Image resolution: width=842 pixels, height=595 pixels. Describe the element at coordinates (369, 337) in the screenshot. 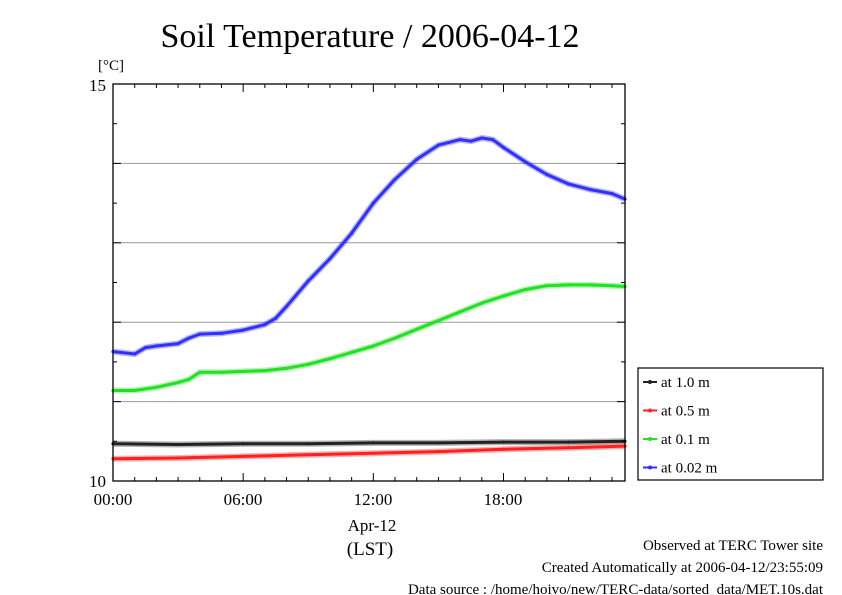

I see `series-line-at-0-1-m` at that location.